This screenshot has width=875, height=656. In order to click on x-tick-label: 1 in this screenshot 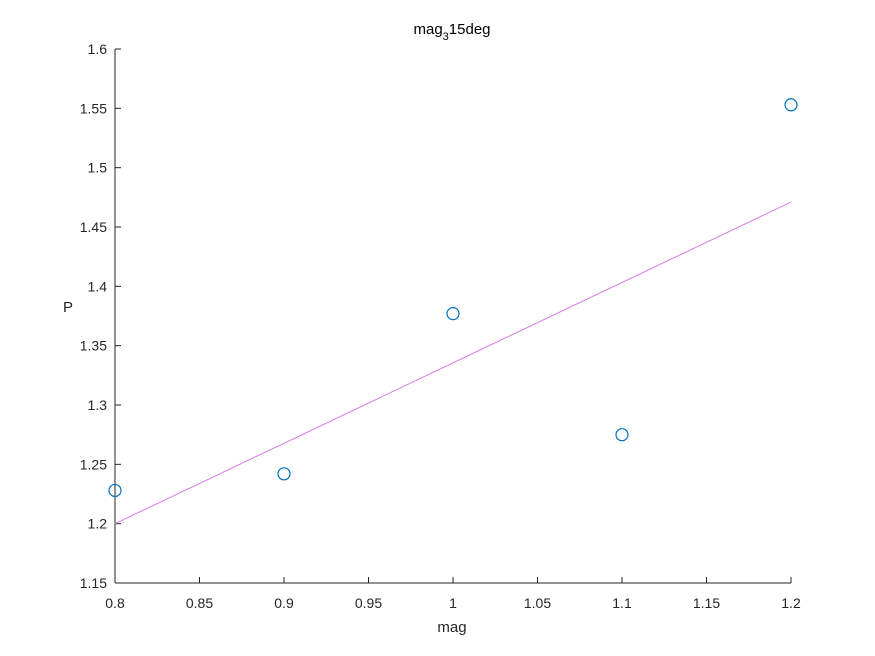, I will do `click(453, 603)`.